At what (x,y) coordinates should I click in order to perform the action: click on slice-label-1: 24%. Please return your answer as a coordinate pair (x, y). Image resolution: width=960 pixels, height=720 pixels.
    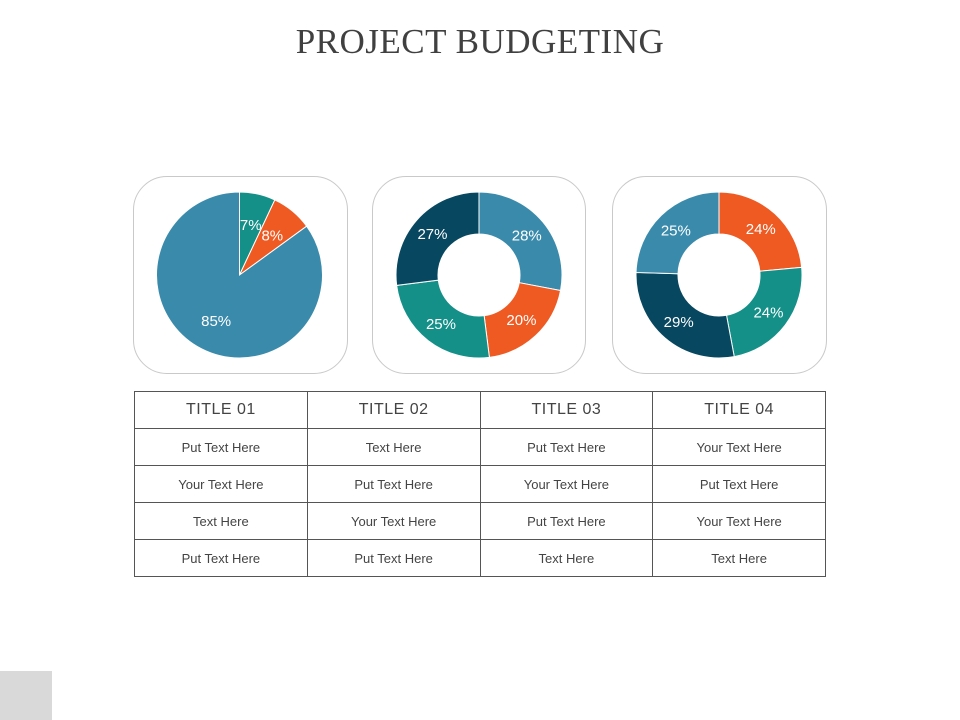
    Looking at the image, I should click on (761, 229).